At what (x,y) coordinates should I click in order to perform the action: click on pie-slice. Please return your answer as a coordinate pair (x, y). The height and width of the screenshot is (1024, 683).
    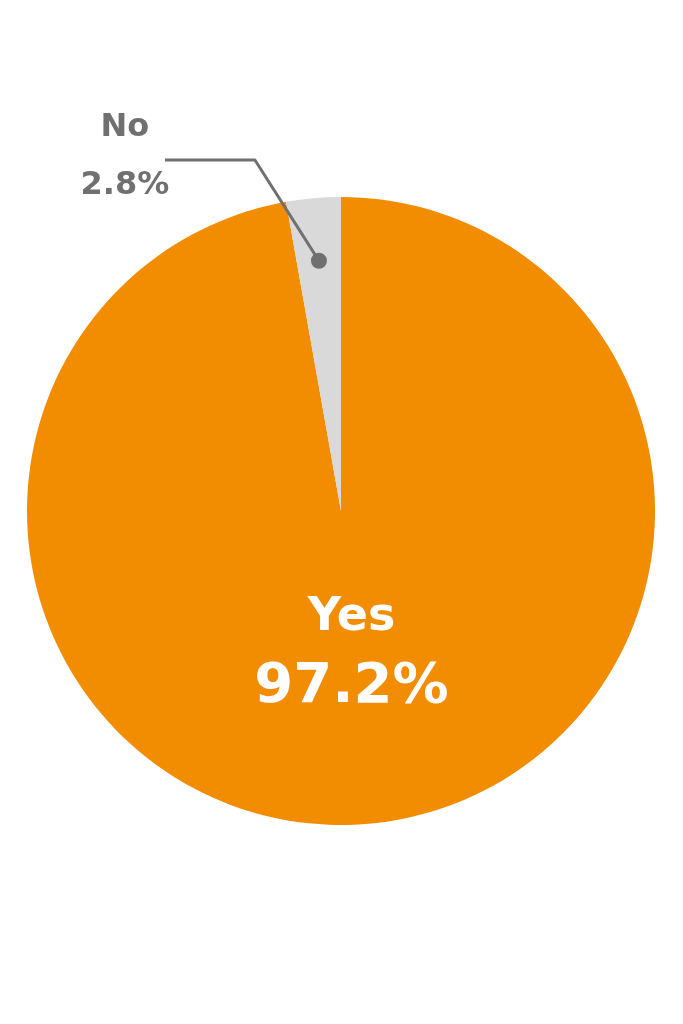
    Looking at the image, I should click on (313, 354).